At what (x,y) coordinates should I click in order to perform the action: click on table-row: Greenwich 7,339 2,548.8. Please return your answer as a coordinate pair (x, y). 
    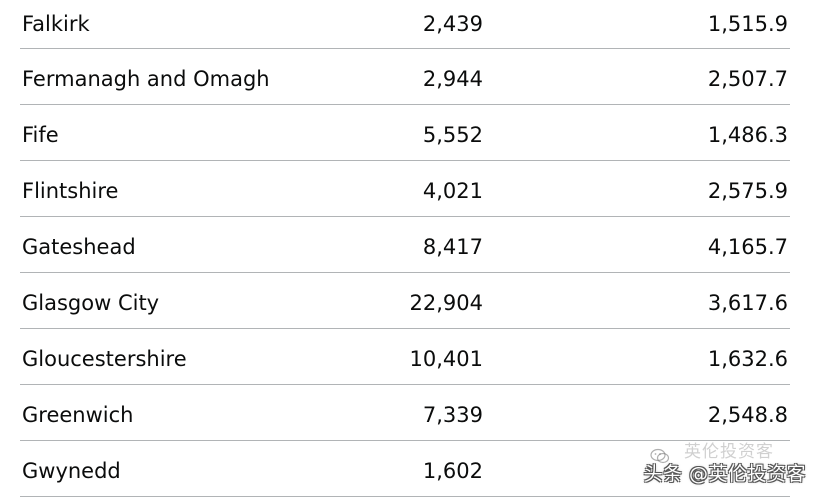
    Looking at the image, I should click on (405, 413).